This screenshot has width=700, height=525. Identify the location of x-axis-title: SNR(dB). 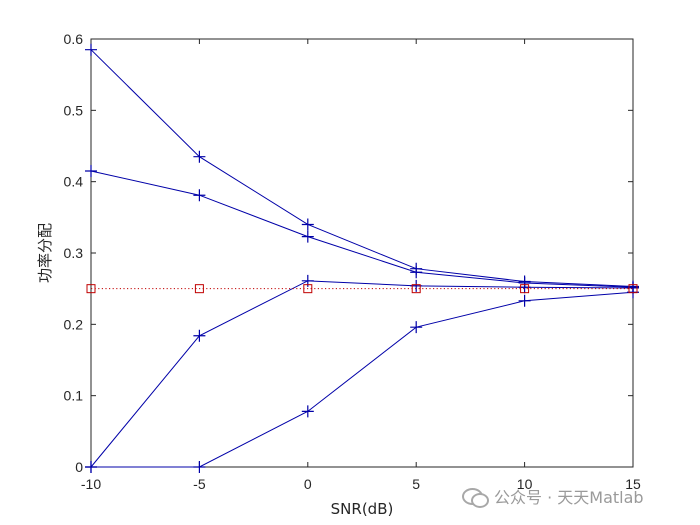
(362, 509).